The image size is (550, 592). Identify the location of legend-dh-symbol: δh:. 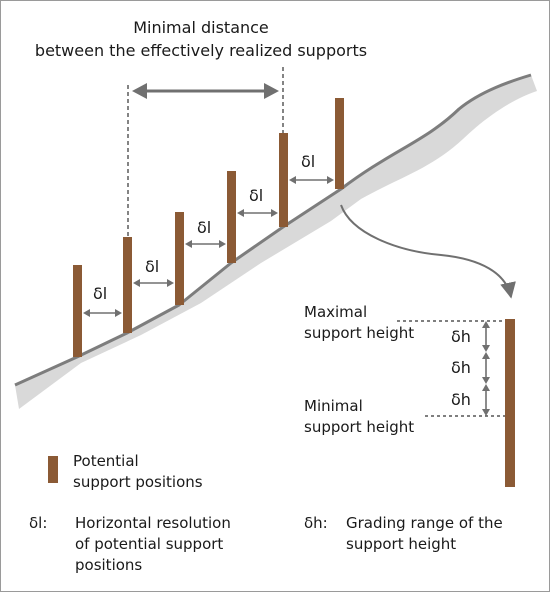
(316, 523).